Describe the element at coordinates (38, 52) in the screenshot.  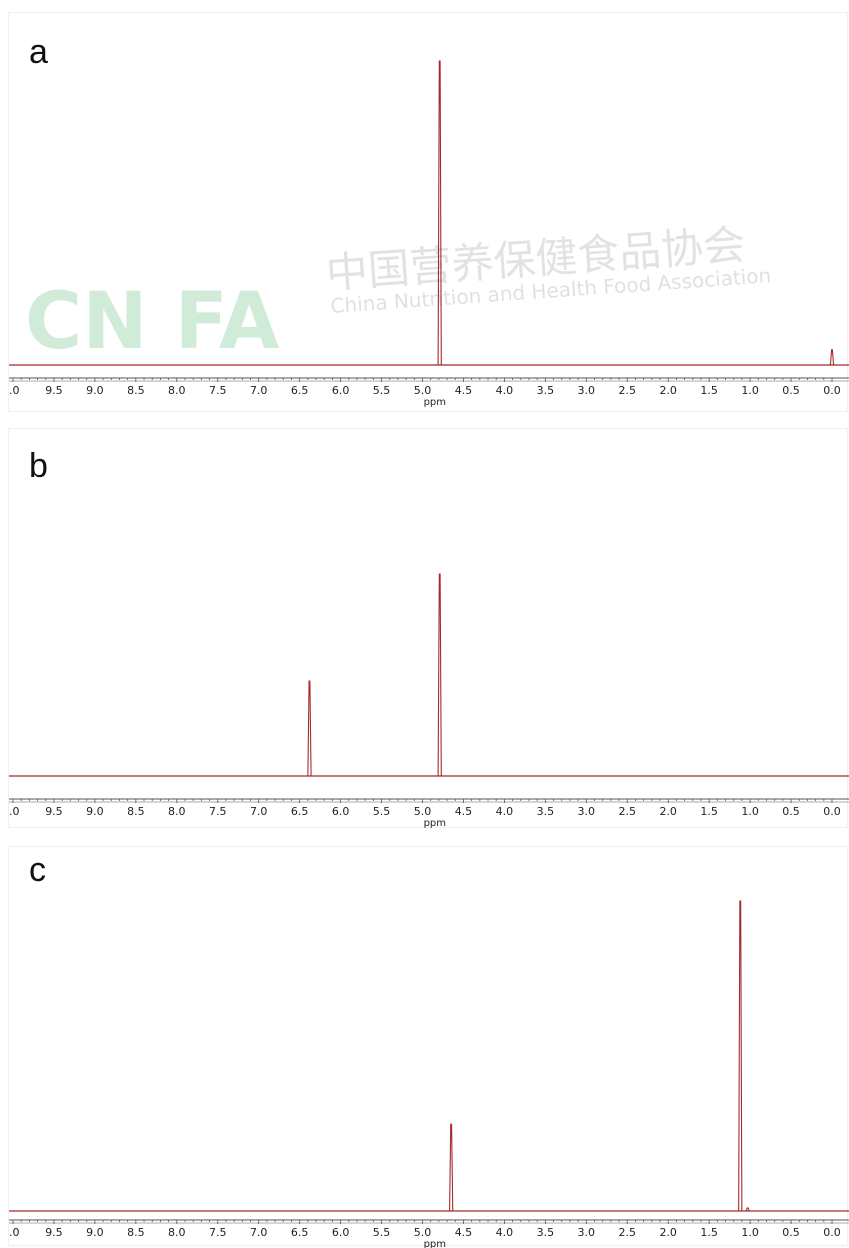
I see `panel-letter-a: a` at that location.